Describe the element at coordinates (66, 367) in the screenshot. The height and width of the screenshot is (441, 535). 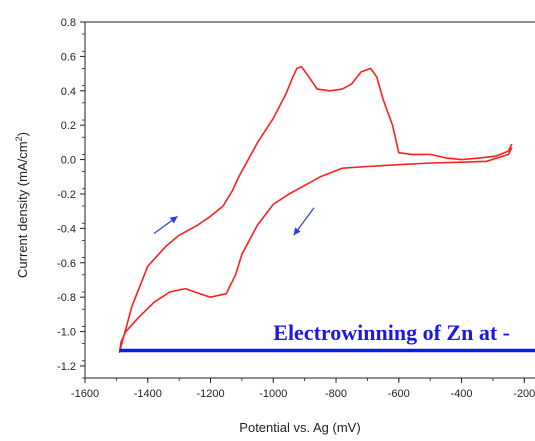
I see `y-tick-label: -1.2` at that location.